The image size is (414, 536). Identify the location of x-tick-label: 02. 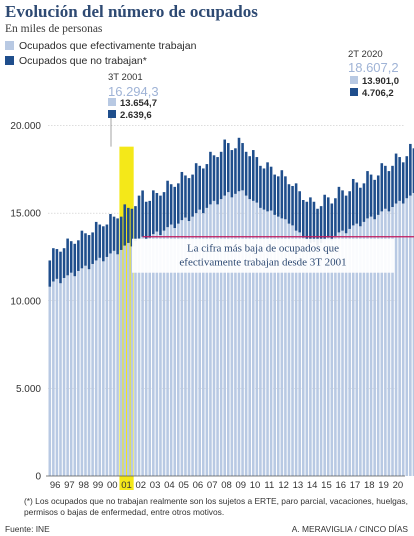
(141, 485).